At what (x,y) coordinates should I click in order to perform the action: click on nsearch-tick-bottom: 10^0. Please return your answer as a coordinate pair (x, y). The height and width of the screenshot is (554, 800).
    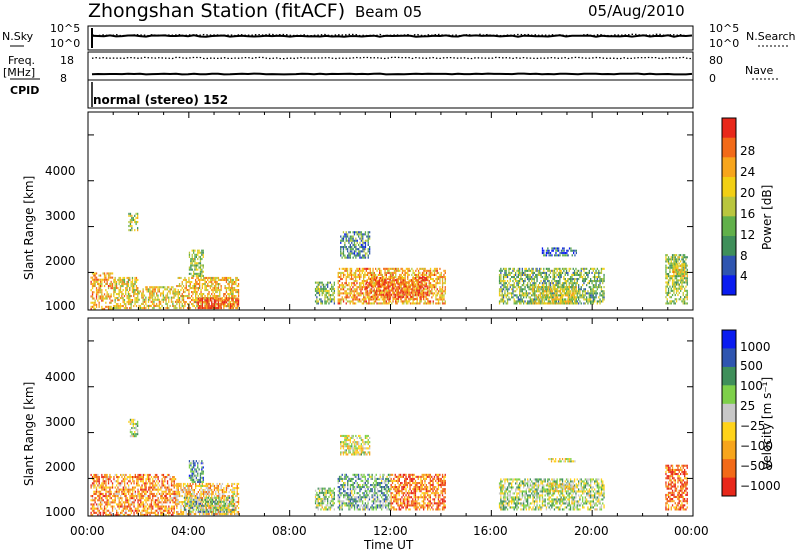
    Looking at the image, I should click on (724, 43).